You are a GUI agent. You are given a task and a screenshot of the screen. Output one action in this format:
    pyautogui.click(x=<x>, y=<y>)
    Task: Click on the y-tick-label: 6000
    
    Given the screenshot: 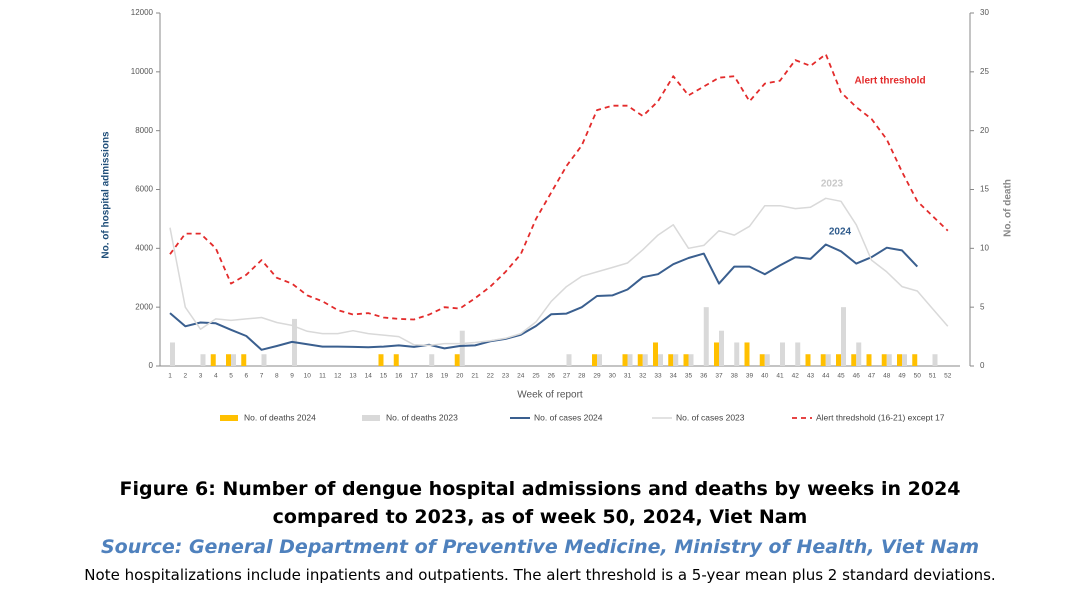 What is the action you would take?
    pyautogui.click(x=144, y=189)
    